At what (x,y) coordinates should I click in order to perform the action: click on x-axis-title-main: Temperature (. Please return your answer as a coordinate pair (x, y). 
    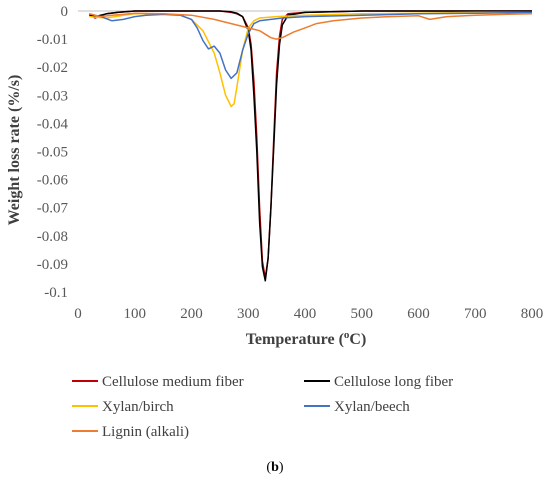
    Looking at the image, I should click on (295, 339).